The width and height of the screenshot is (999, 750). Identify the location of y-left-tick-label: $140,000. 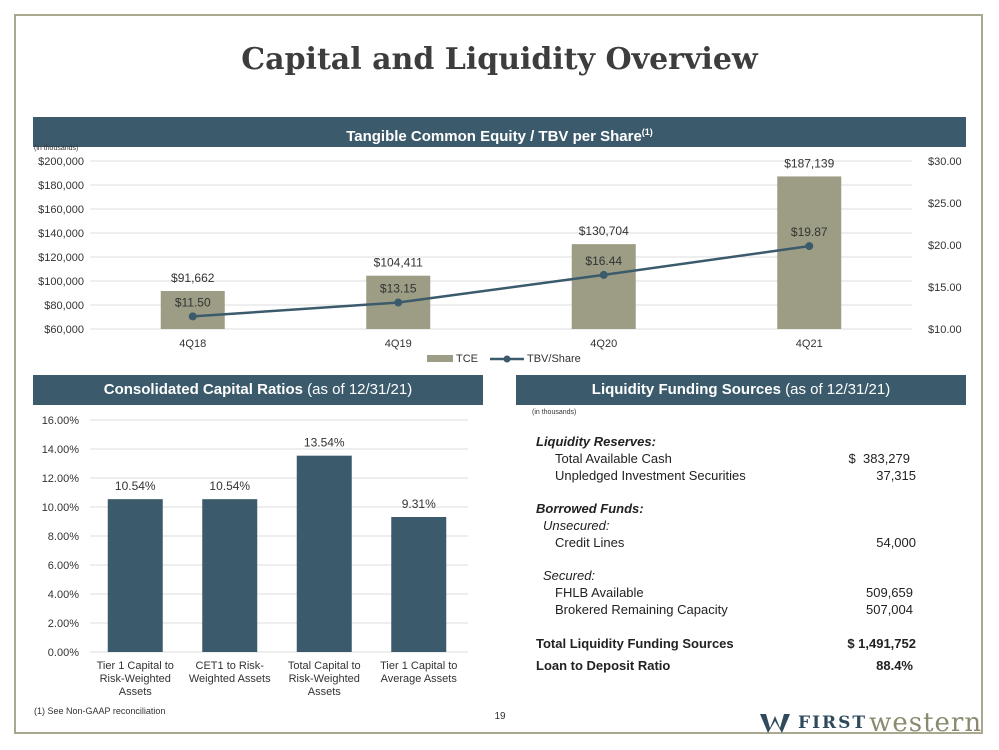
(61, 234).